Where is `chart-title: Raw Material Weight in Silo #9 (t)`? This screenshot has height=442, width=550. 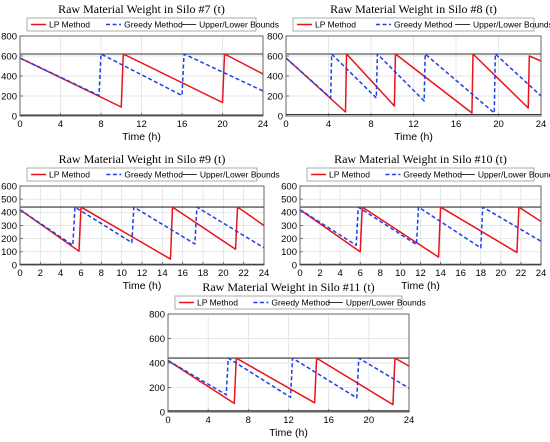
chart-title: Raw Material Weight in Silo #9 (t) is located at coordinates (142, 159).